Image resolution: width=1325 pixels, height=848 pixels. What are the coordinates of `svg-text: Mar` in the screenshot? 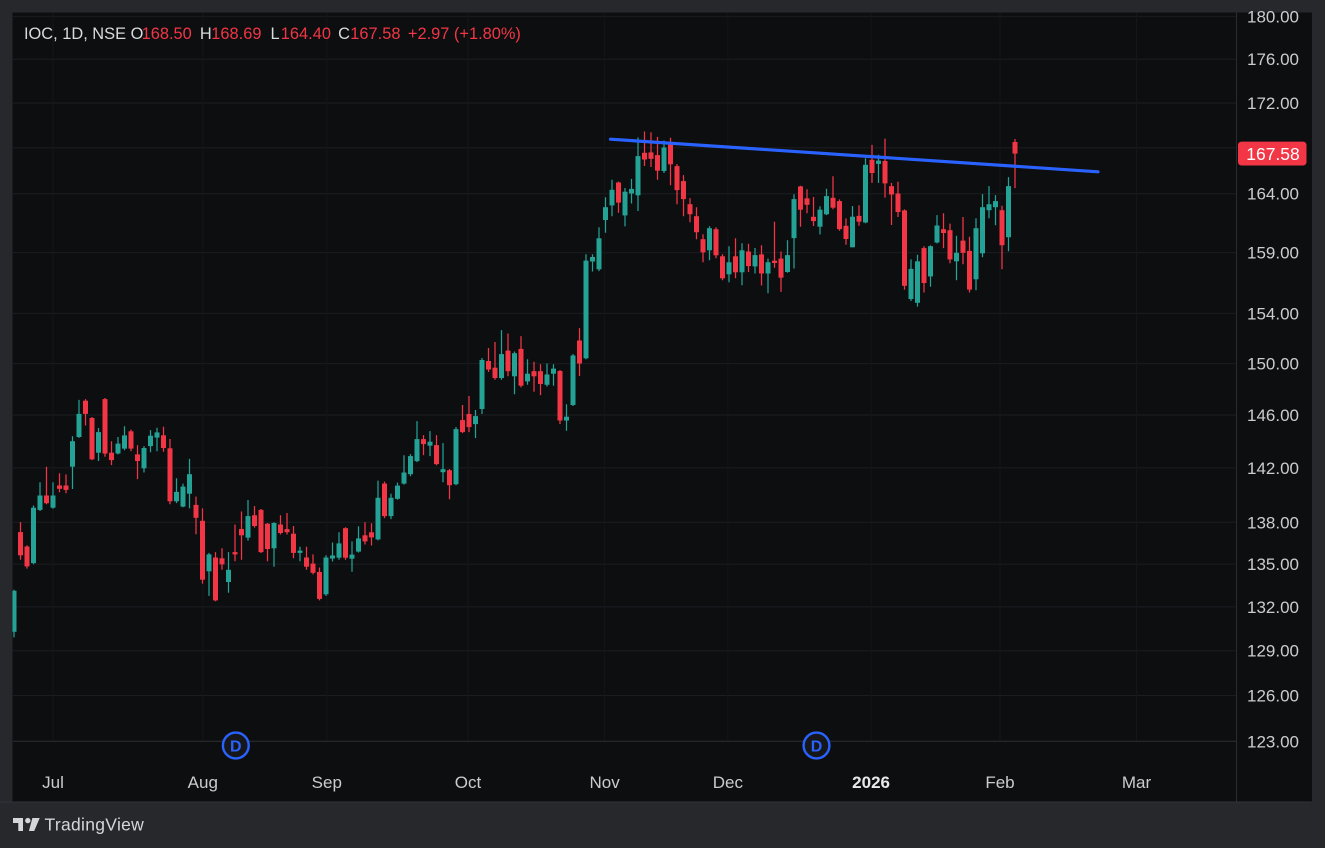 It's located at (1137, 782).